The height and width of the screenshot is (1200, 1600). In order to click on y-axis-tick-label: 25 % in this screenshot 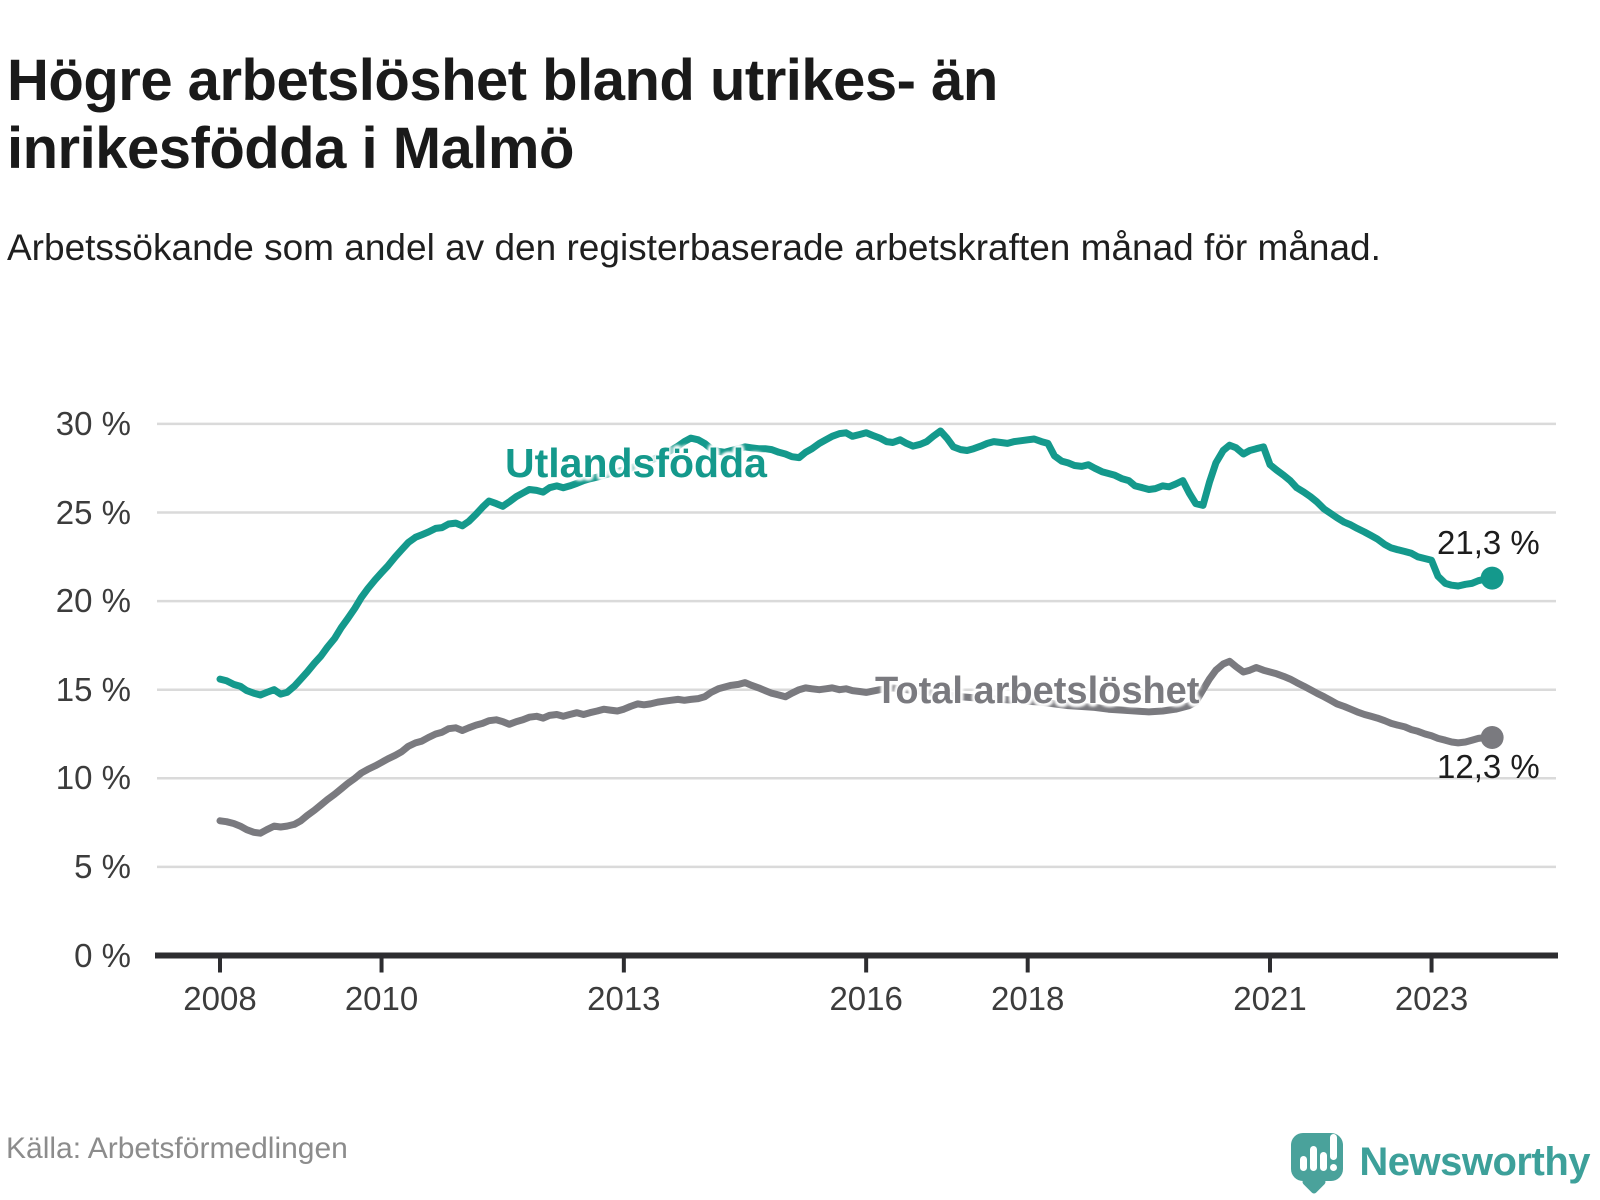, I will do `click(93, 512)`.